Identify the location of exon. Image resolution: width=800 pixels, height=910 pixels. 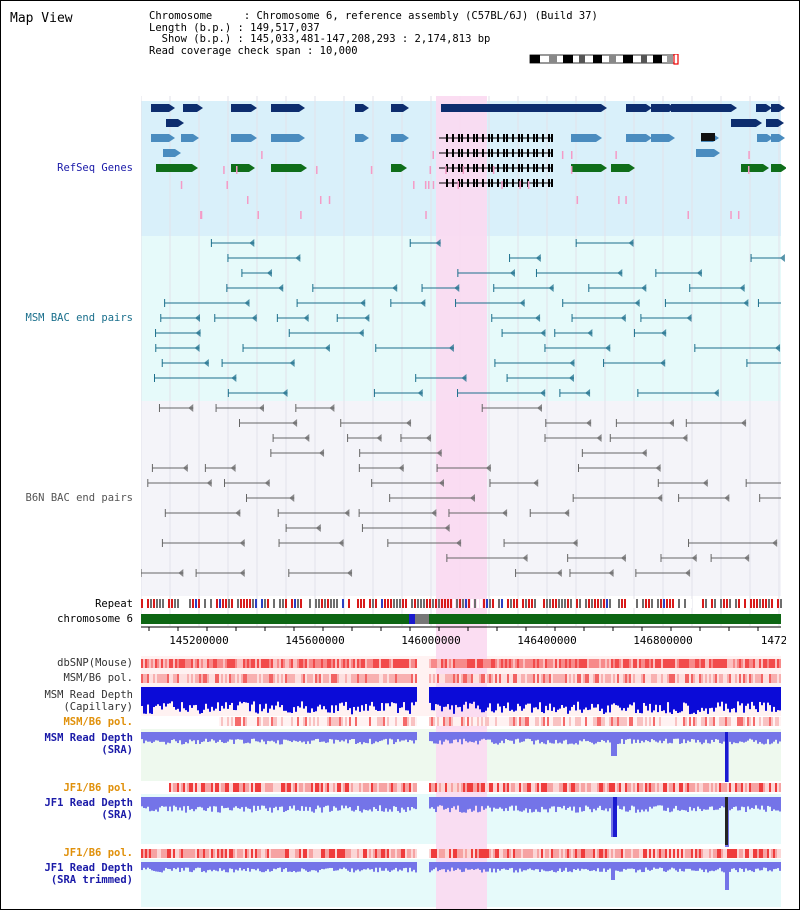
(492, 138).